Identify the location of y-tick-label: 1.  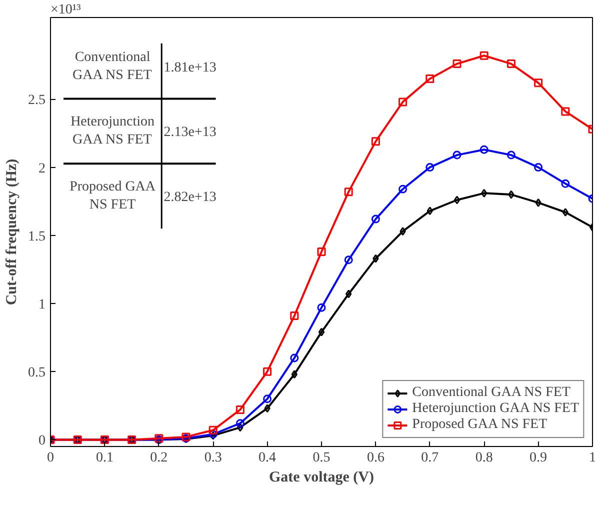
(42, 305).